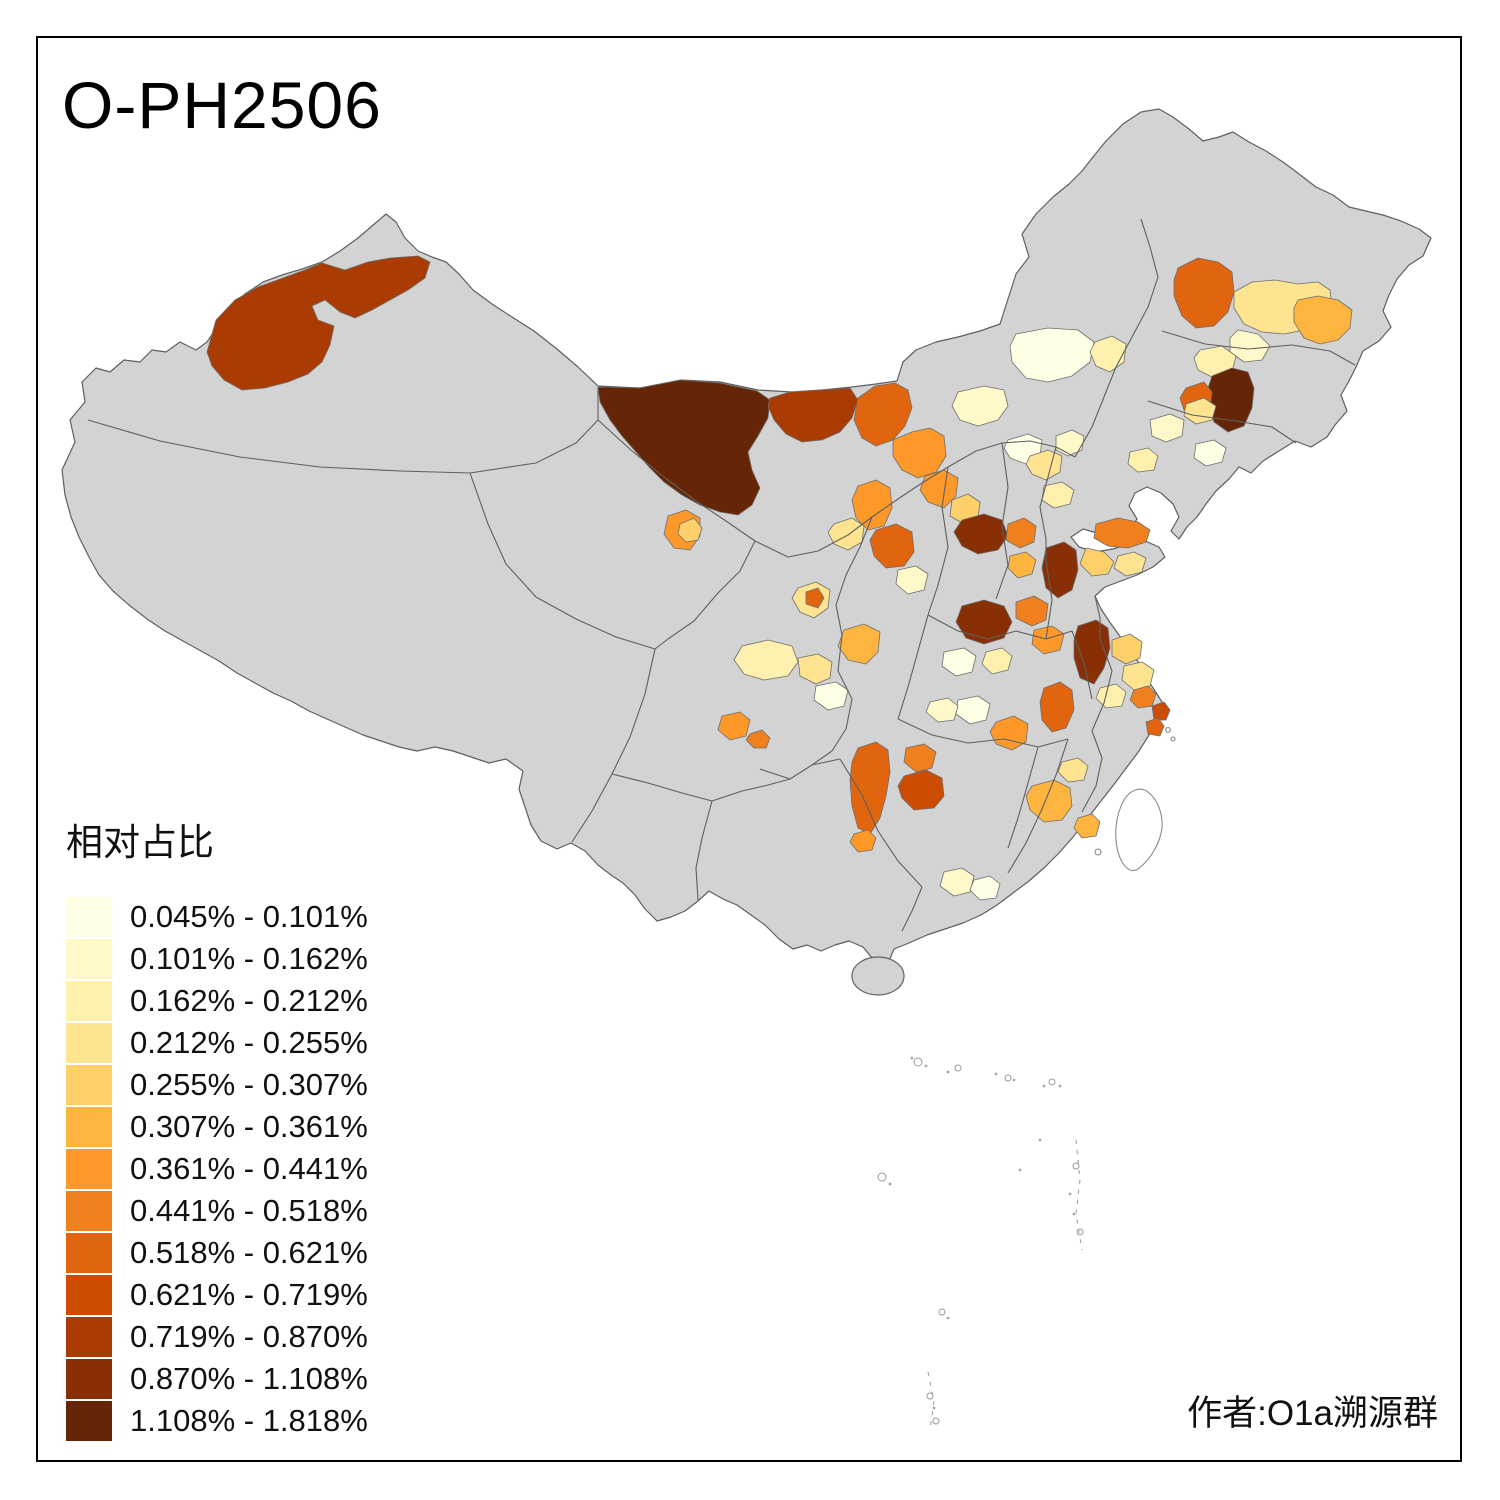  What do you see at coordinates (982, 1233) in the screenshot?
I see `south-china-sea-dots` at bounding box center [982, 1233].